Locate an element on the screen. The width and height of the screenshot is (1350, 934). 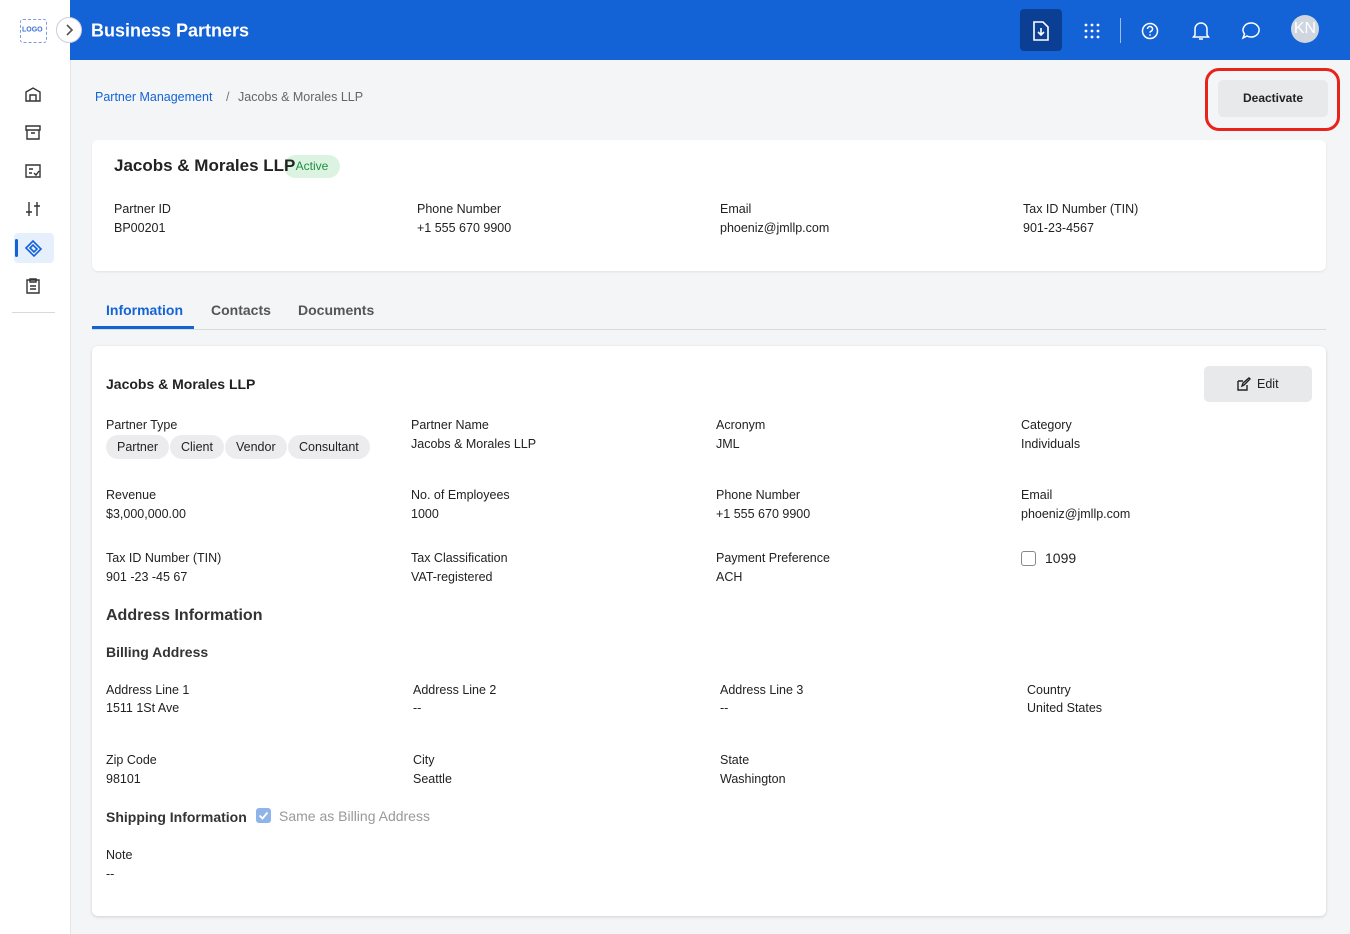
field-label: State is located at coordinates (735, 760).